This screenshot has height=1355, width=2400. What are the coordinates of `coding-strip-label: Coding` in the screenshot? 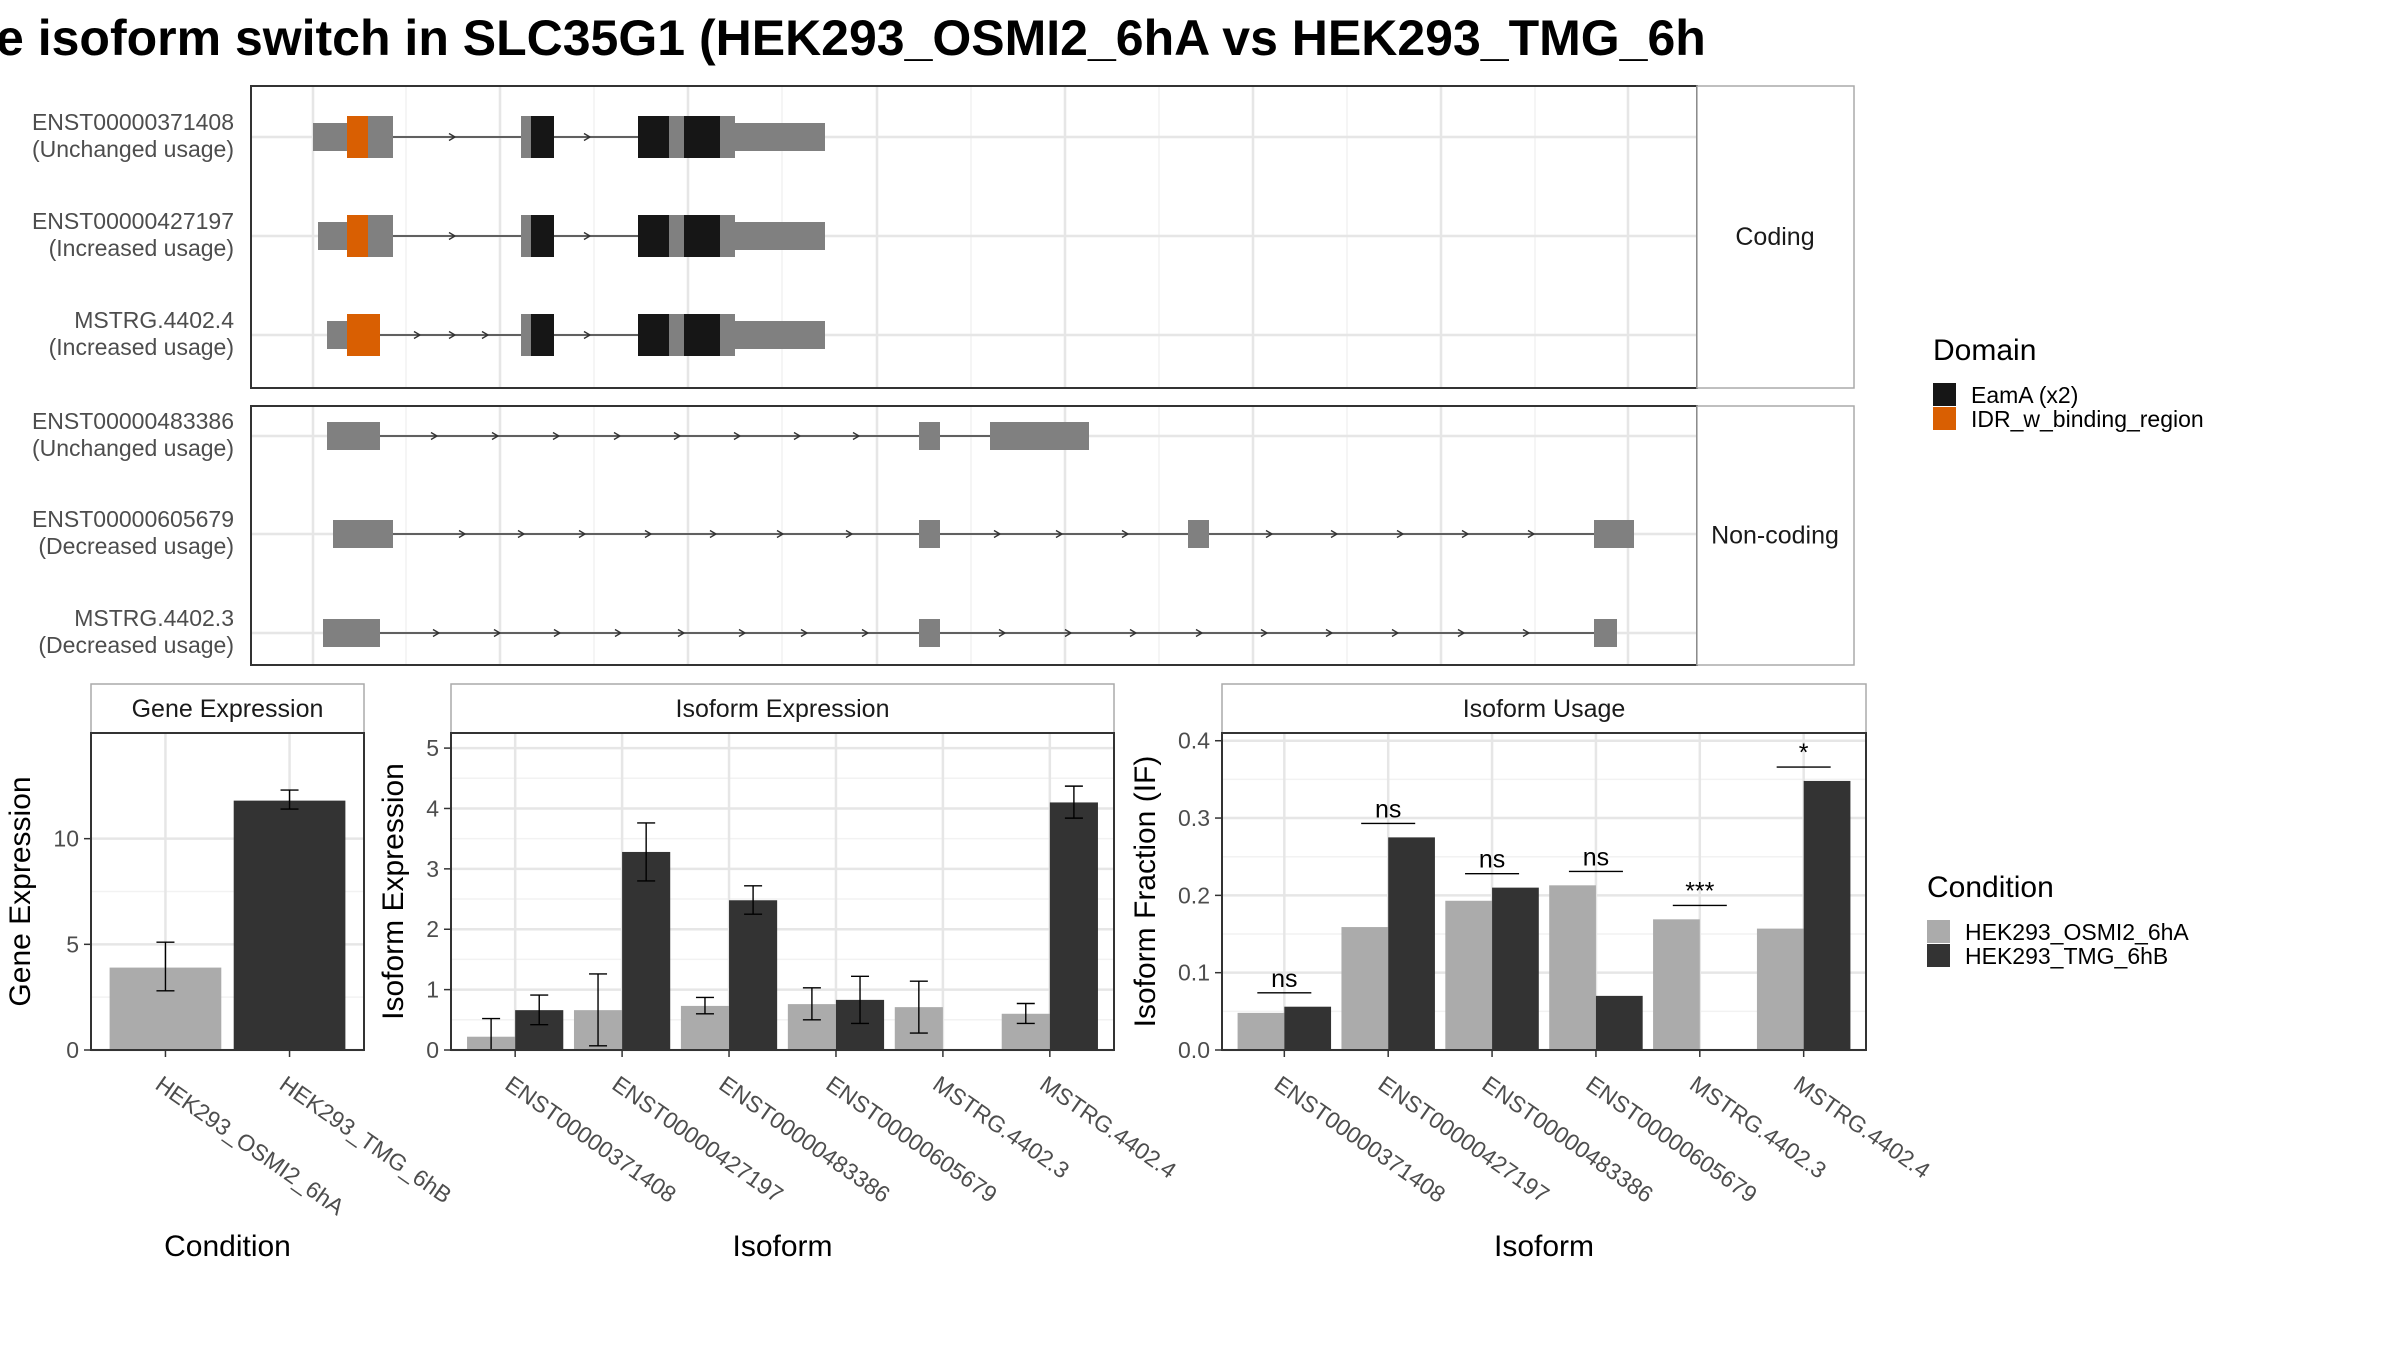 It's located at (1774, 237).